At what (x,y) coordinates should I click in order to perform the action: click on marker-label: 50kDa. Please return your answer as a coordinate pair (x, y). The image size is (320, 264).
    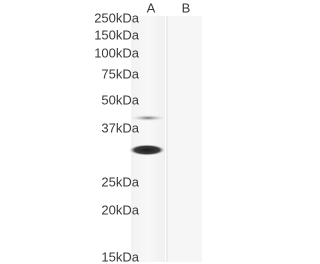
    Looking at the image, I should click on (120, 99).